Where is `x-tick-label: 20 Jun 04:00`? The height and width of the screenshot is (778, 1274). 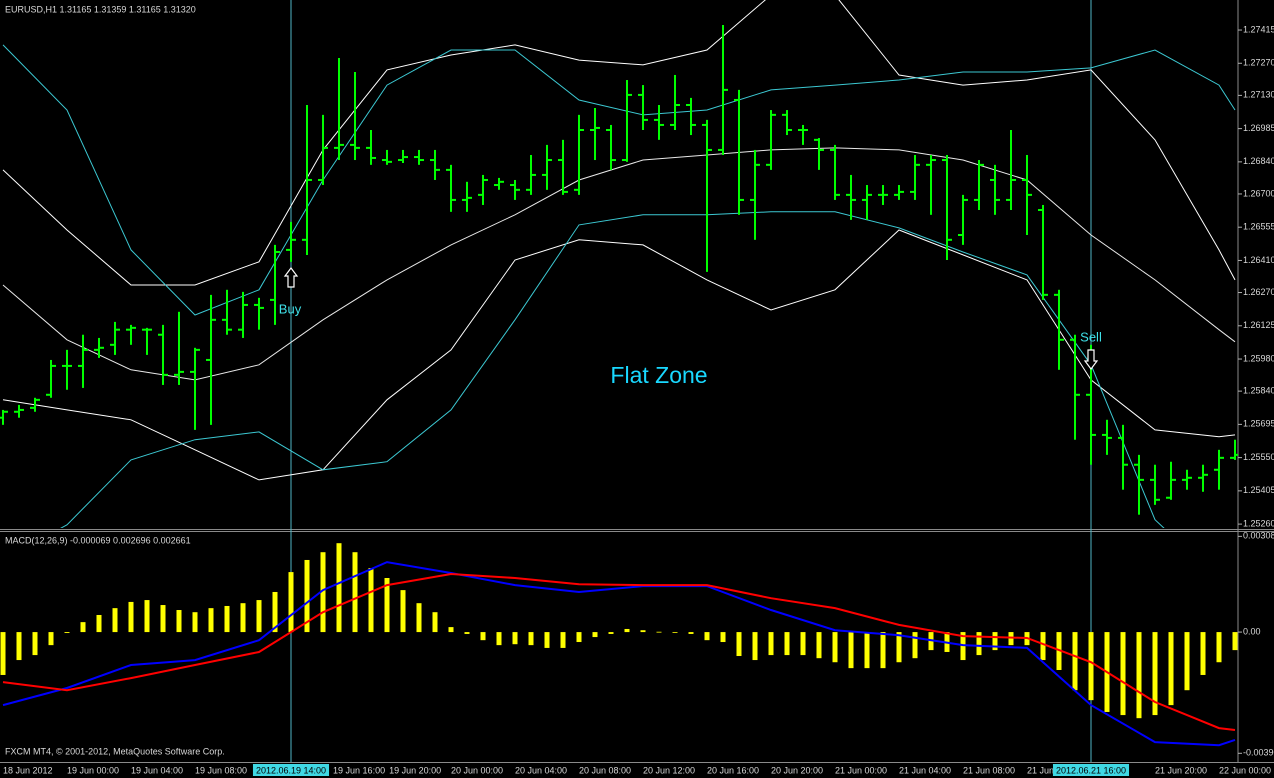 x-tick-label: 20 Jun 04:00 is located at coordinates (541, 770).